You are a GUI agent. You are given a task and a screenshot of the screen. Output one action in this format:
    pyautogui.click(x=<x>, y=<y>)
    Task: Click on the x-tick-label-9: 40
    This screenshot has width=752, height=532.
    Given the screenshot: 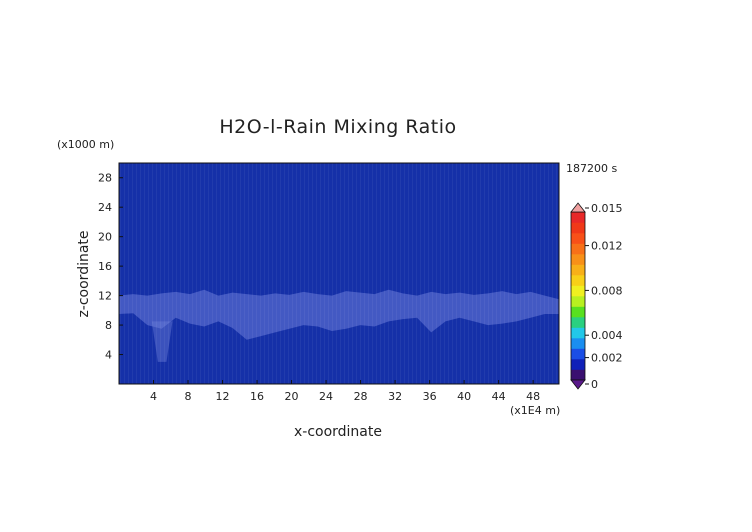 What is the action you would take?
    pyautogui.click(x=464, y=396)
    